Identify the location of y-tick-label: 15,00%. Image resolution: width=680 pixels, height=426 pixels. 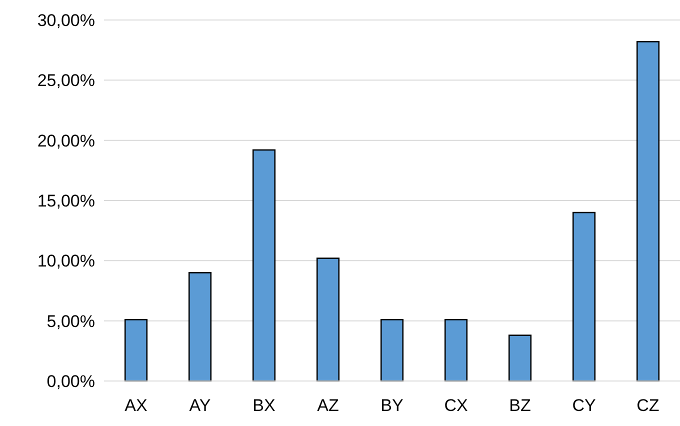
(66, 200).